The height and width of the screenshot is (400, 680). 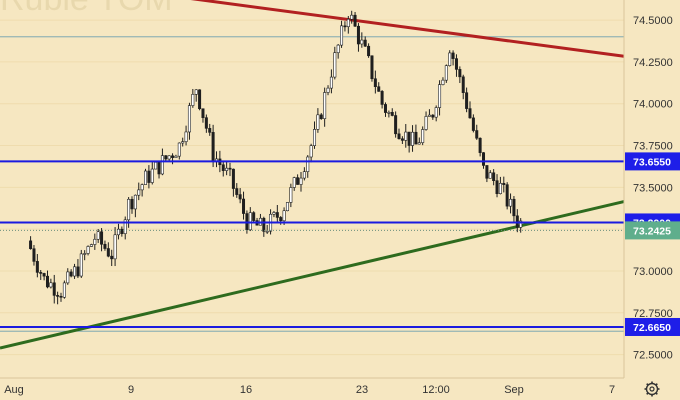 What do you see at coordinates (652, 326) in the screenshot?
I see `price-badge-support` at bounding box center [652, 326].